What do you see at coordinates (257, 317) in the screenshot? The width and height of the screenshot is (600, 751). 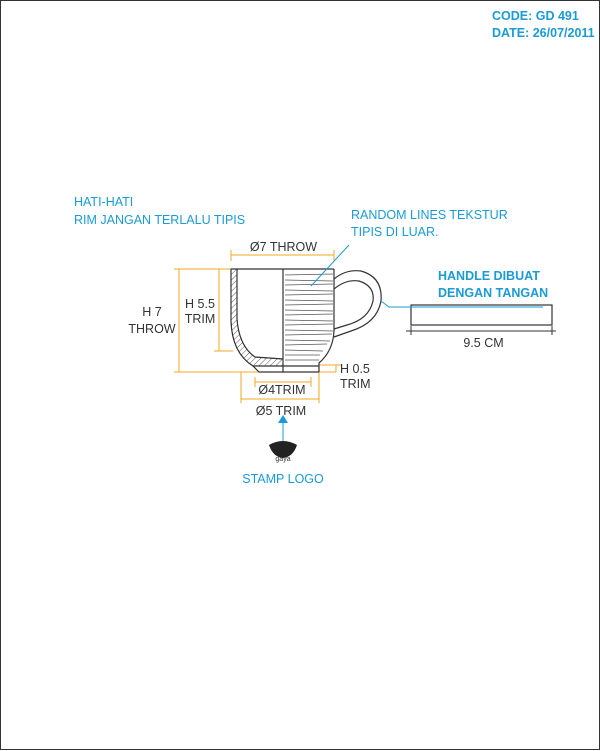 I see `wall-section-hatch` at bounding box center [257, 317].